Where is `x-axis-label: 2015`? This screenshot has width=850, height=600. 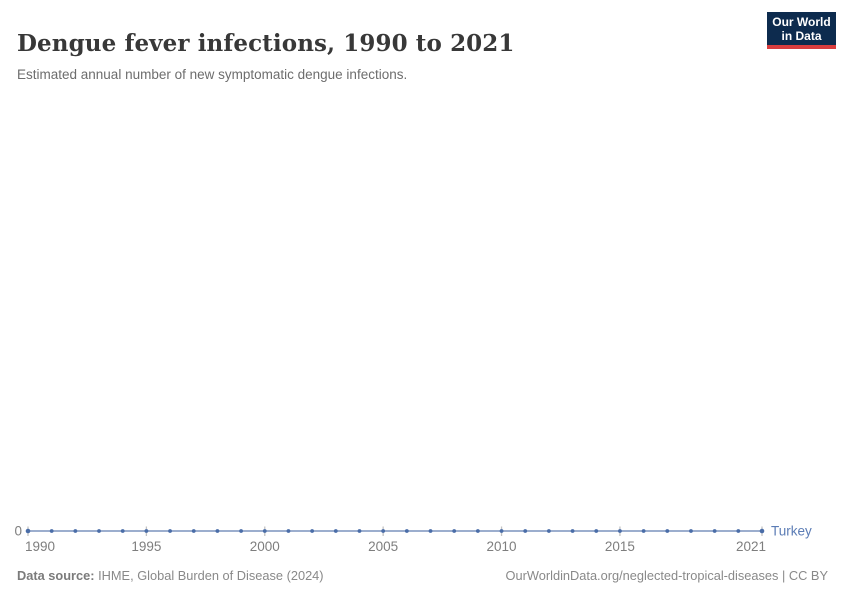 x-axis-label: 2015 is located at coordinates (620, 546).